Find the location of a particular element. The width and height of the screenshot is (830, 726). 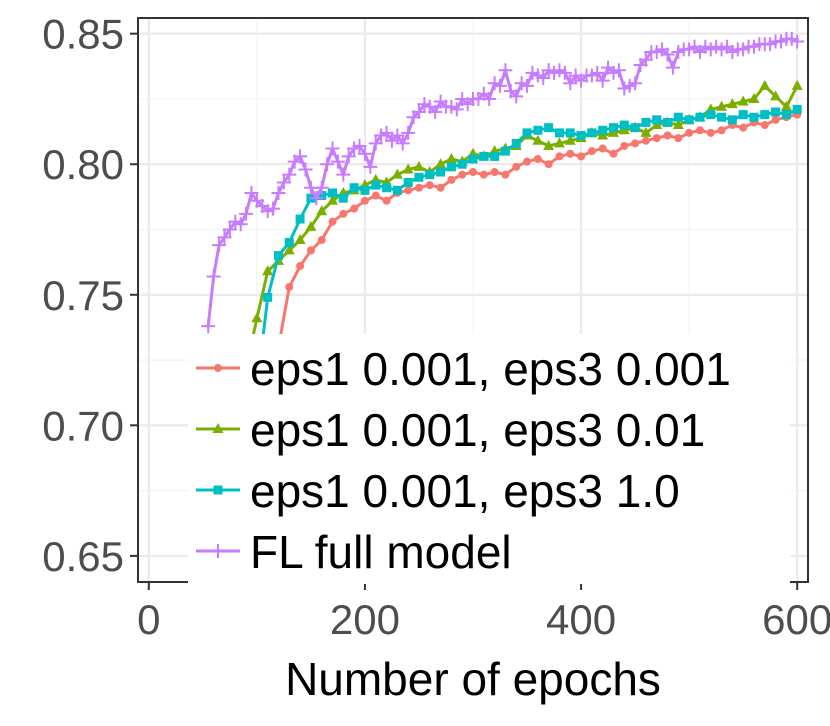

legend-key-marker is located at coordinates (218, 490).